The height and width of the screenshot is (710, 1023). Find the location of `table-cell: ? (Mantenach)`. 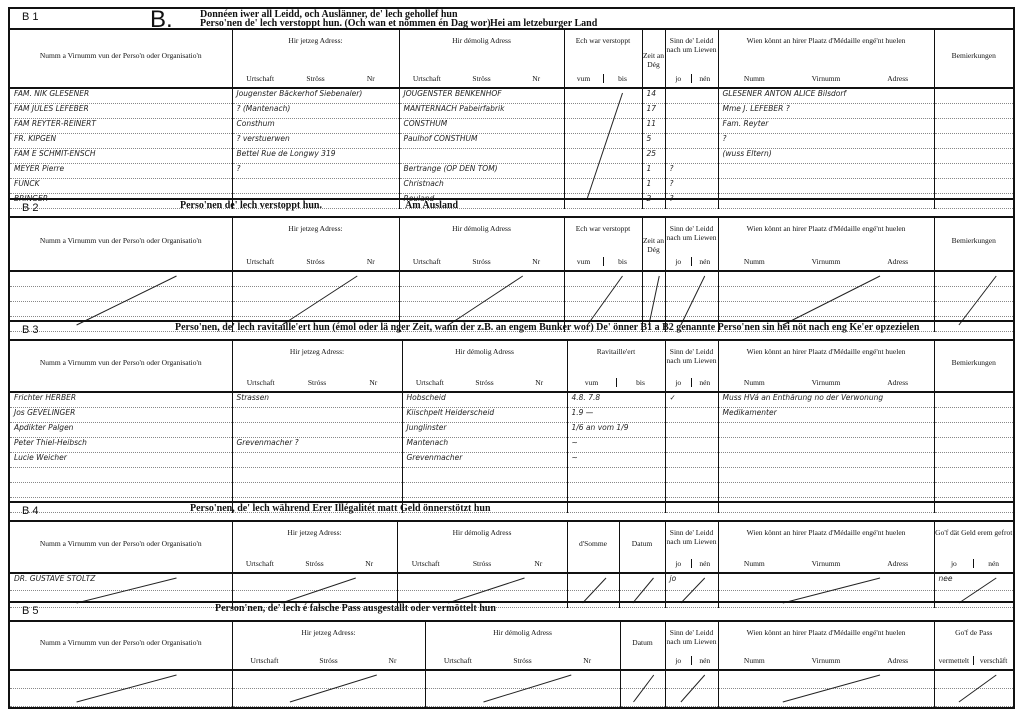

table-cell: ? (Mantenach) is located at coordinates (316, 111).